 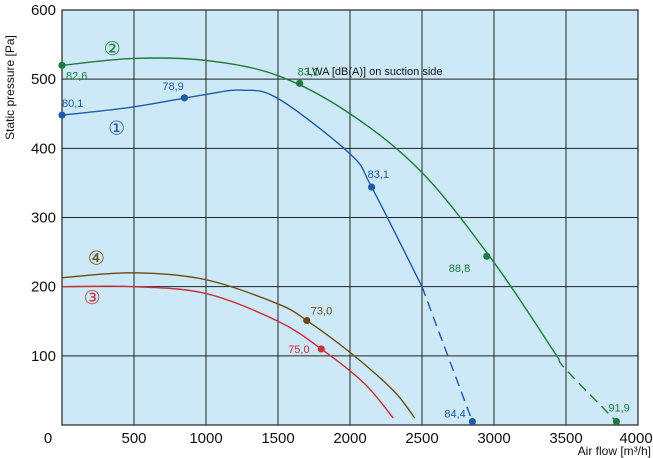 What do you see at coordinates (205, 438) in the screenshot?
I see `x-tick-label: 1000` at bounding box center [205, 438].